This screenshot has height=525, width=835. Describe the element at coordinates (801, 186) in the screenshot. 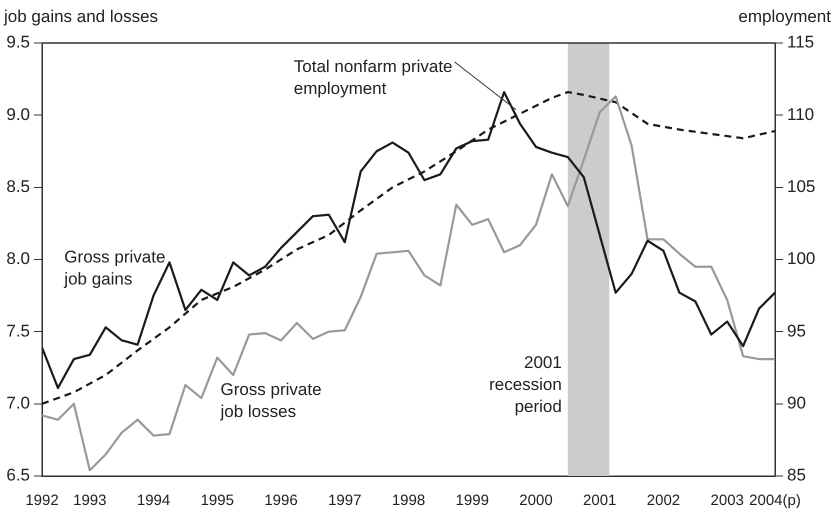

I see `y2-tick-label: 105` at that location.